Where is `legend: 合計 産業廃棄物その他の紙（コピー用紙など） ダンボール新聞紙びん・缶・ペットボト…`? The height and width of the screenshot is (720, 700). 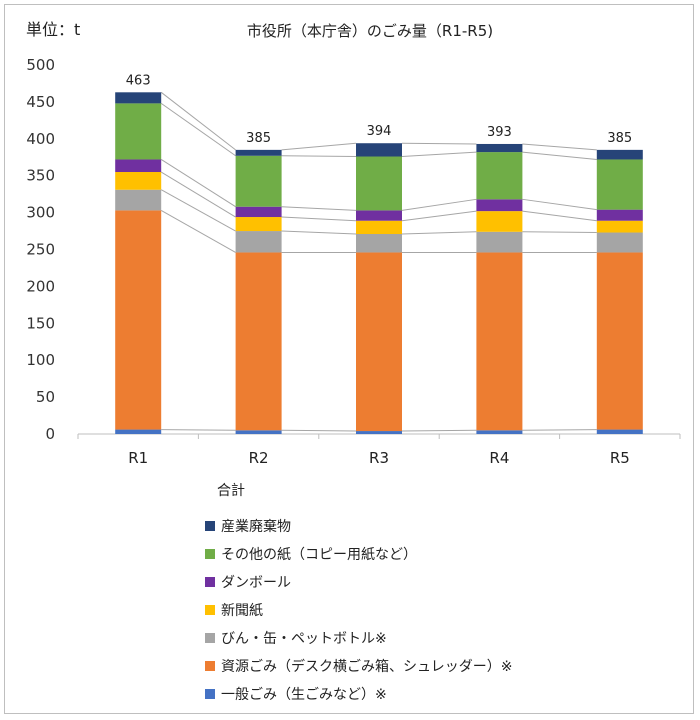
legend: 合計 産業廃棄物その他の紙（コピー用紙など） ダンボール新聞紙びん・缶・ペットボト… is located at coordinates (358, 594).